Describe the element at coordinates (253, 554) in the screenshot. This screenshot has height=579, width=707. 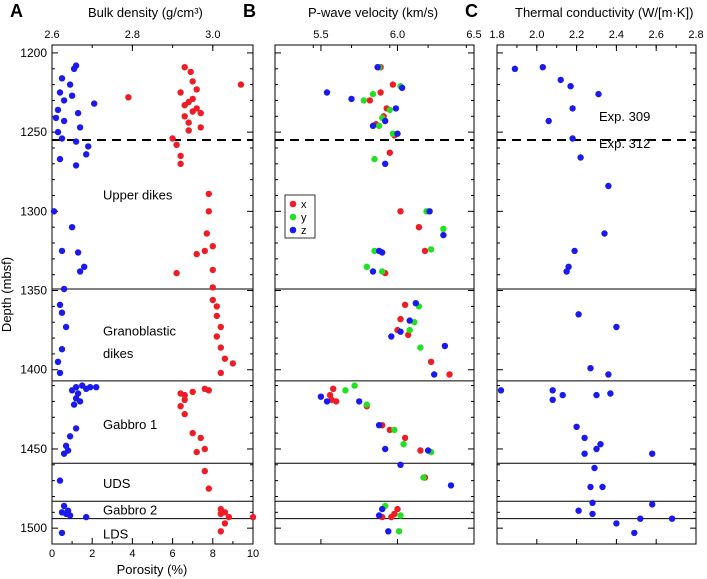
I see `bottom-tick-label: 10` at that location.